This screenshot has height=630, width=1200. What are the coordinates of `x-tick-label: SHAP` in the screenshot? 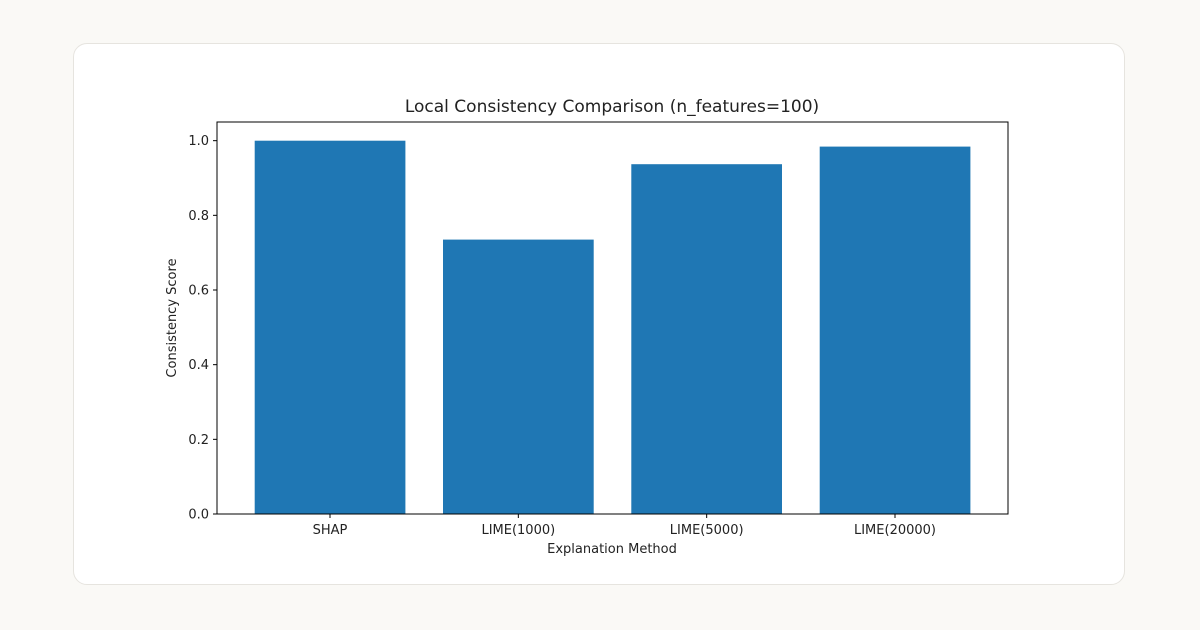 It's located at (330, 530).